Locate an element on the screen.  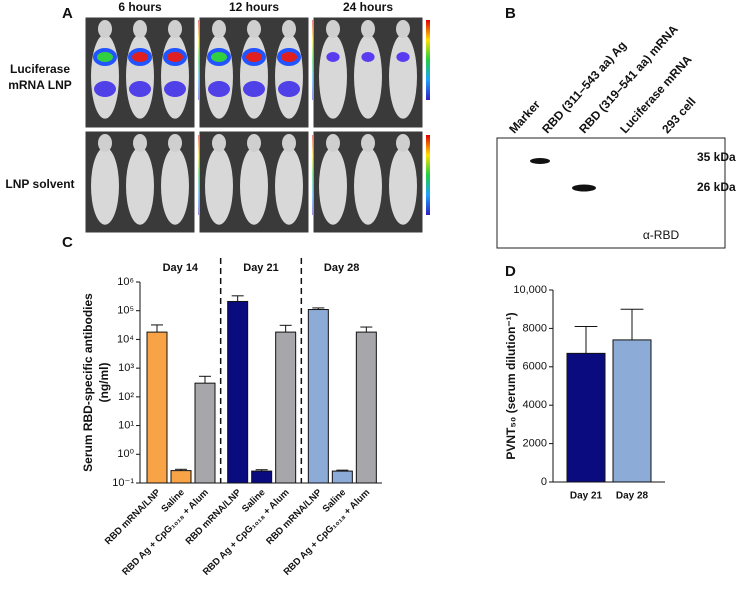
group-label: Day 14 is located at coordinates (181, 268).